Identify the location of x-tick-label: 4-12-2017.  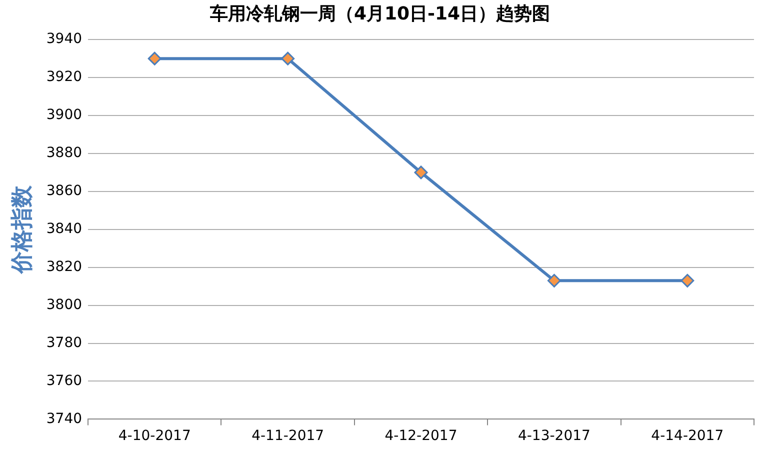
(421, 436).